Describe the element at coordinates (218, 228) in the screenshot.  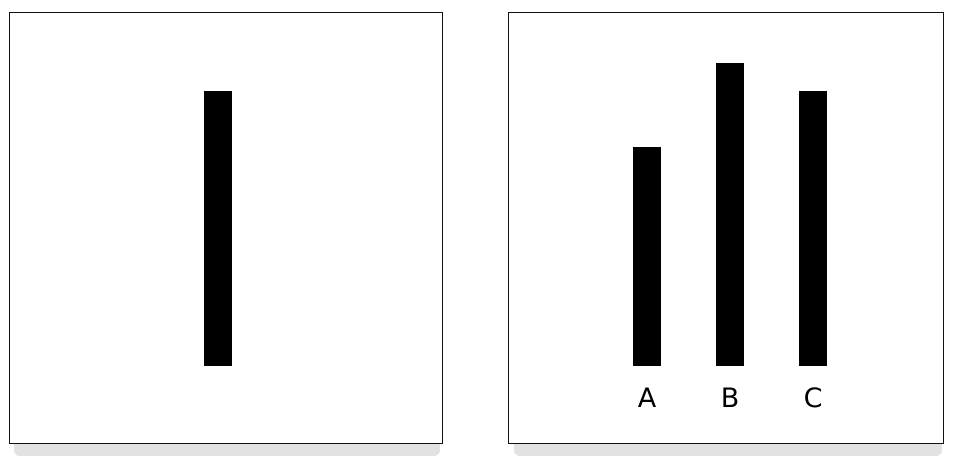
I see `reference-bar` at that location.